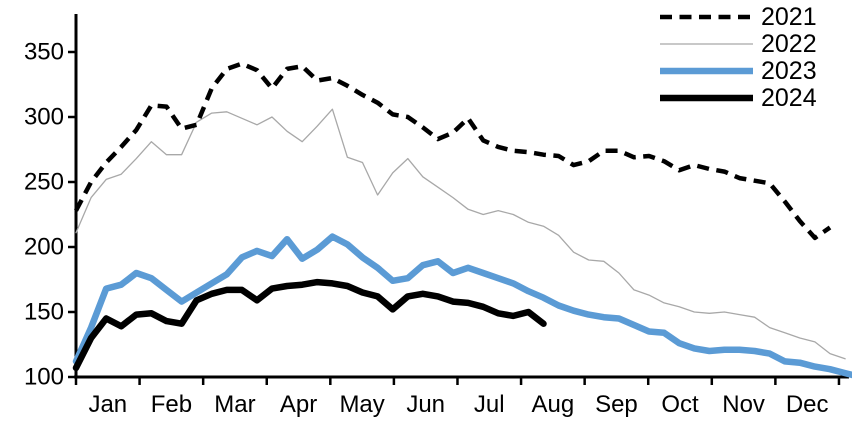  What do you see at coordinates (44, 377) in the screenshot?
I see `y-tick-label: 100` at bounding box center [44, 377].